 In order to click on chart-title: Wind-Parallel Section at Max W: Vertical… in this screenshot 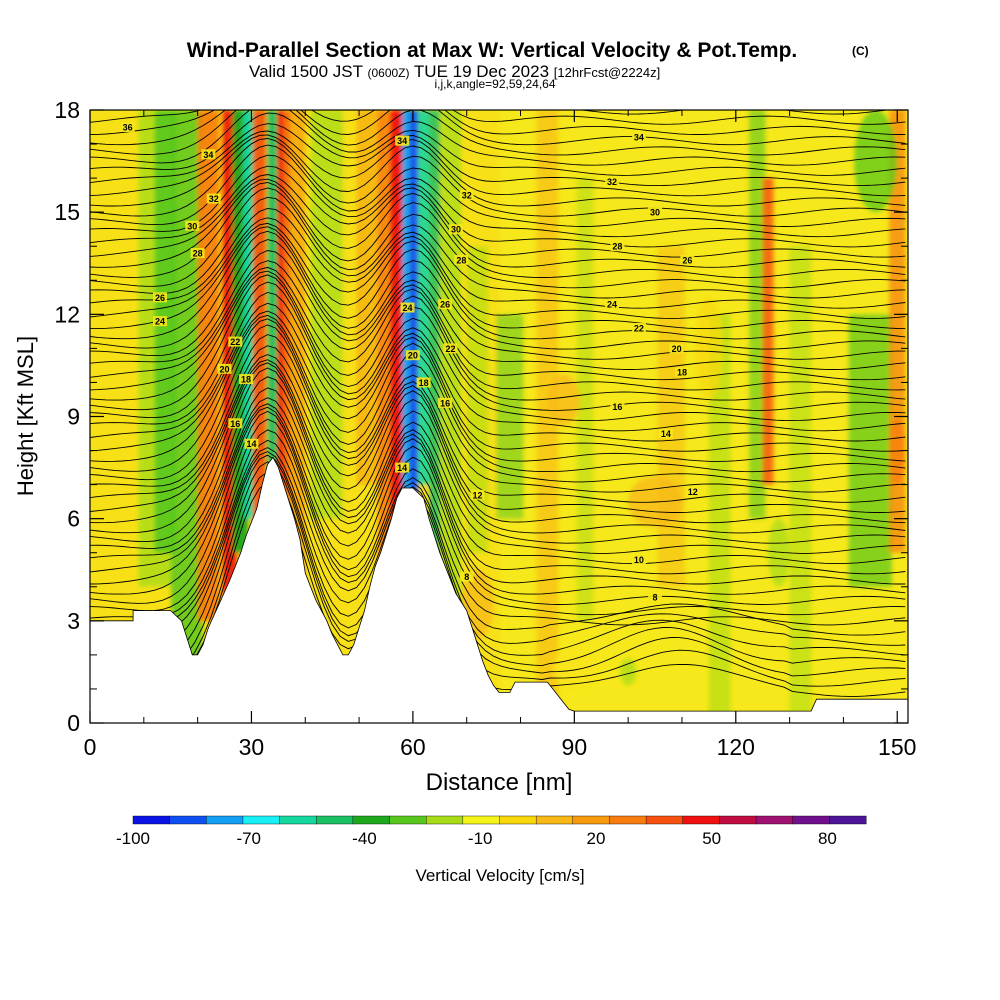, I will do `click(492, 50)`.